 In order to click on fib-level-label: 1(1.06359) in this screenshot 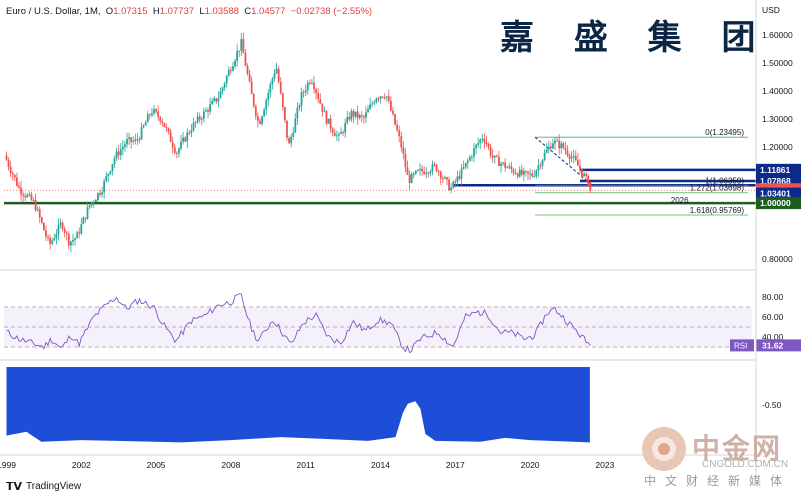, I will do `click(724, 180)`.